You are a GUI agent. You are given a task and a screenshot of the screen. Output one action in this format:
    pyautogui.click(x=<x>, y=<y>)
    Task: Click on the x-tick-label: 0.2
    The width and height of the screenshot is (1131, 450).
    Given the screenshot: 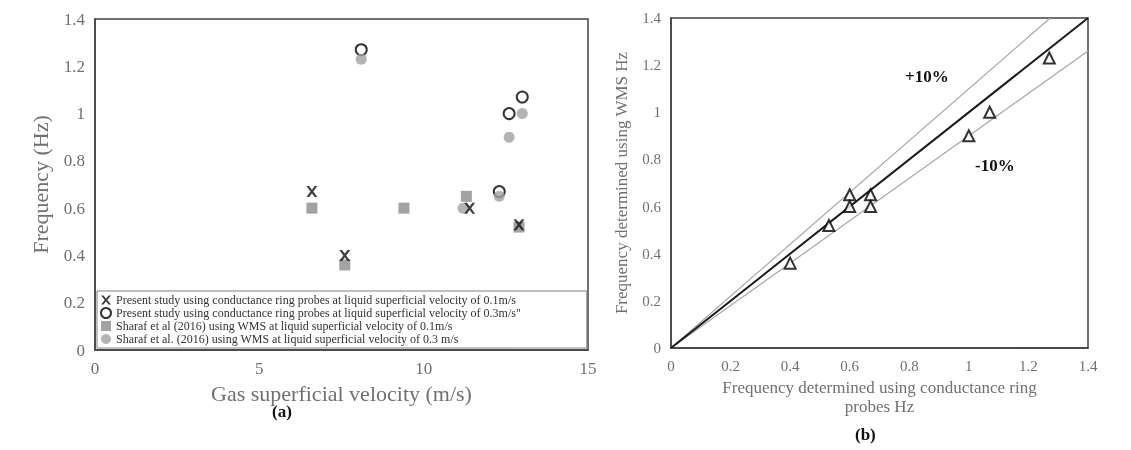 What is the action you would take?
    pyautogui.click(x=730, y=365)
    